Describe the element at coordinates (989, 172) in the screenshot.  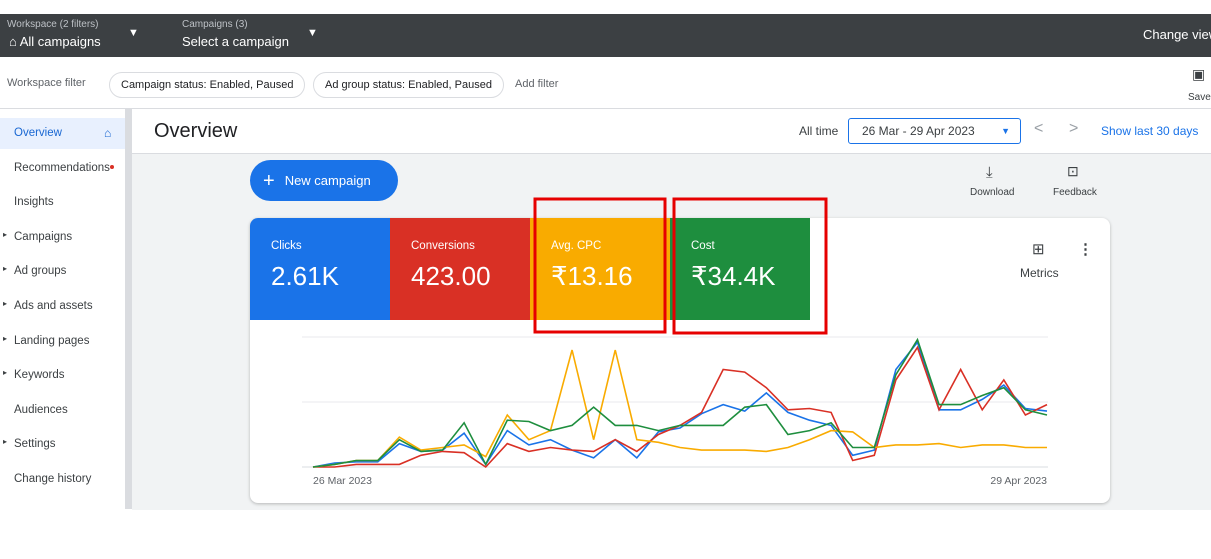
I see `download-icon: ⤓` at that location.